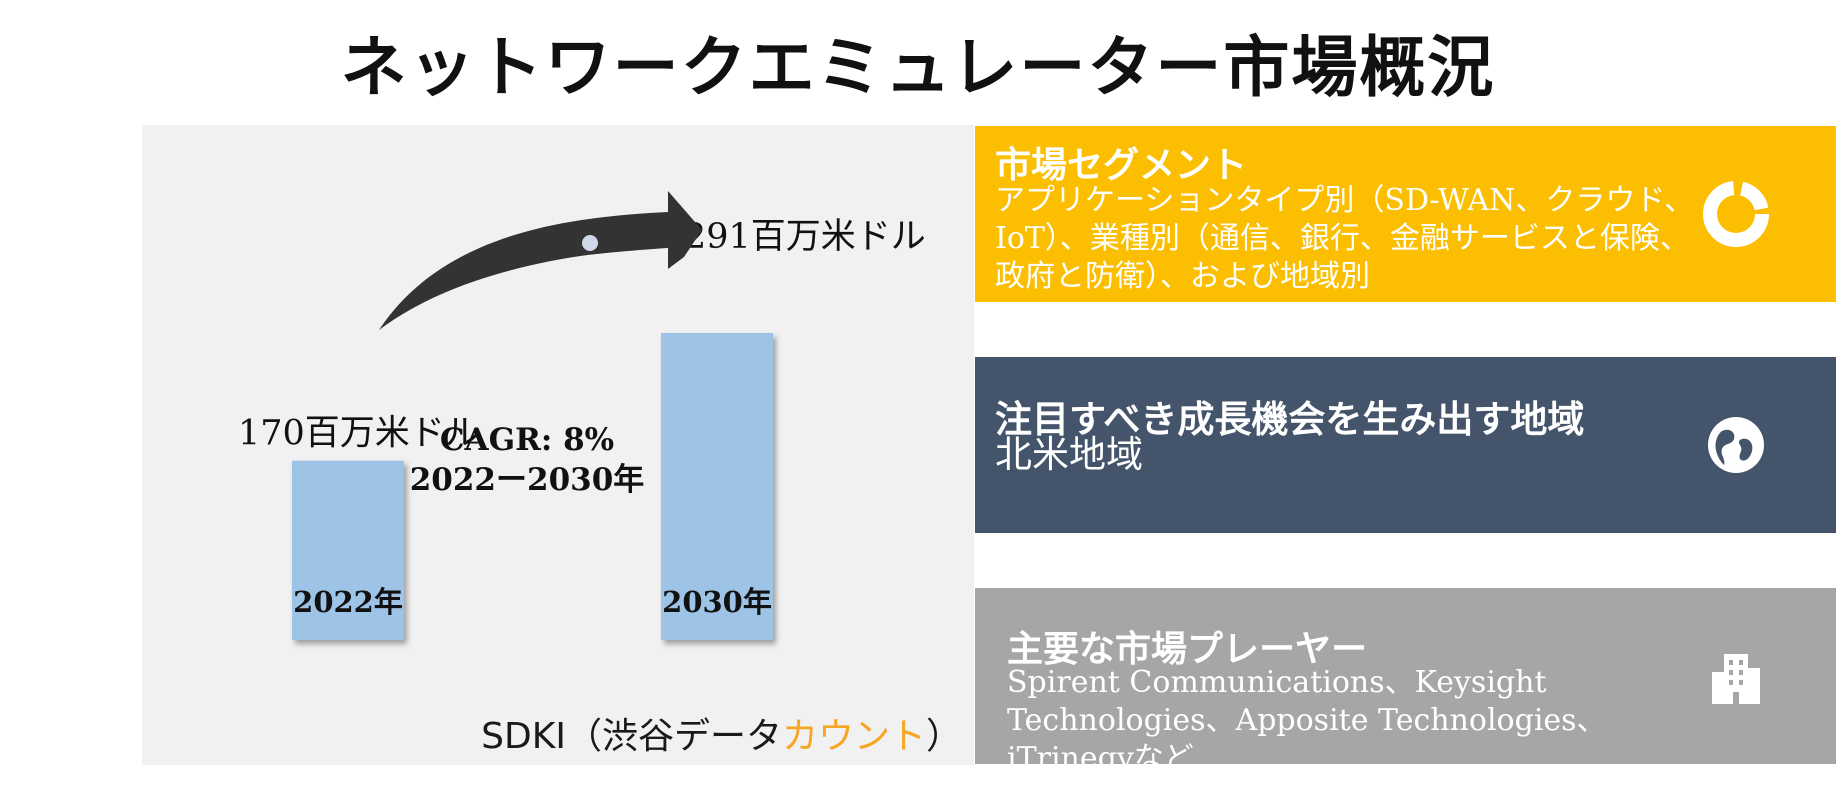  I want to click on category-label: 2022年, so click(348, 602).